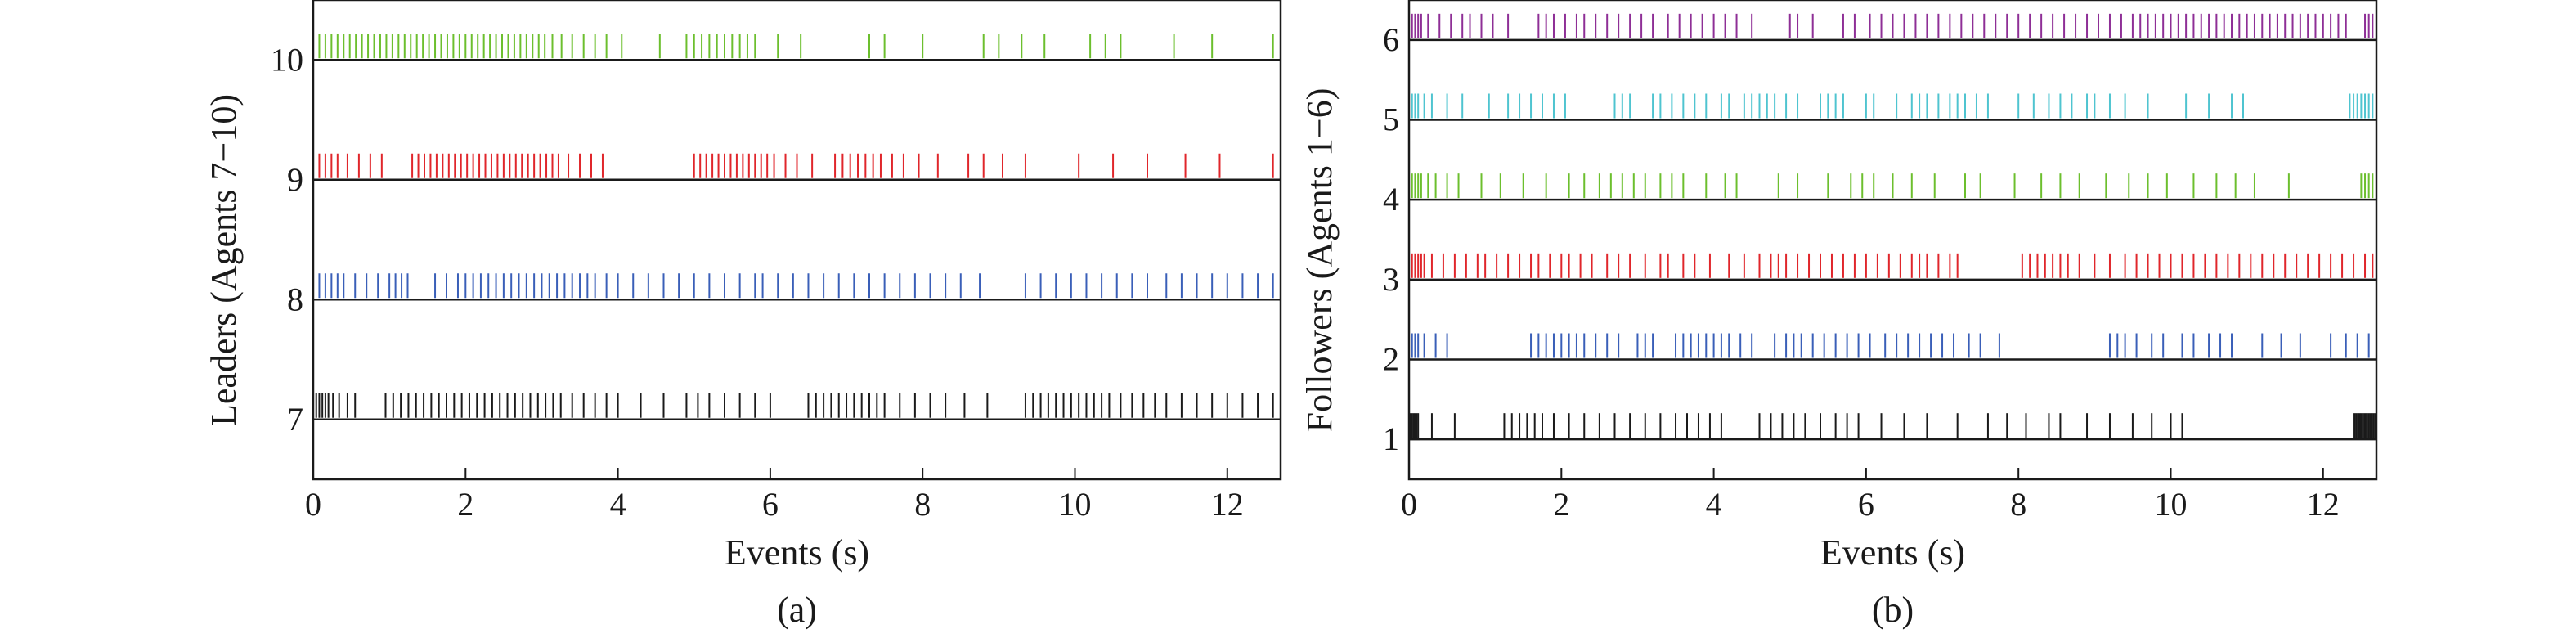 The image size is (2576, 638). I want to click on y-tick-label: 4, so click(1391, 199).